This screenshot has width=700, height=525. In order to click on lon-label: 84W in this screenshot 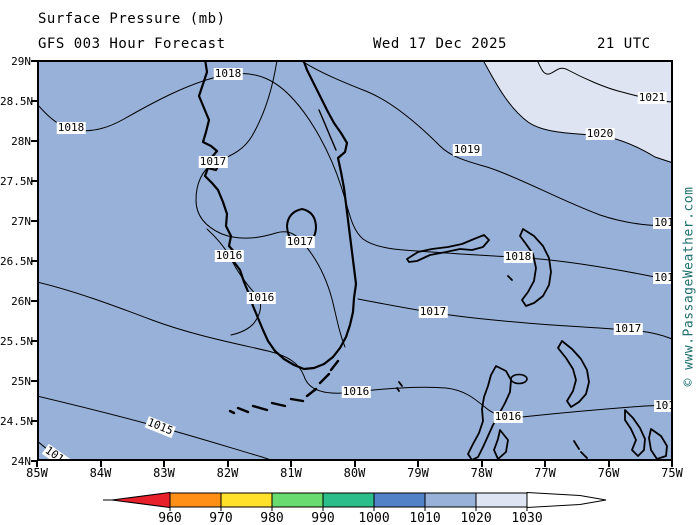, I will do `click(100, 473)`.